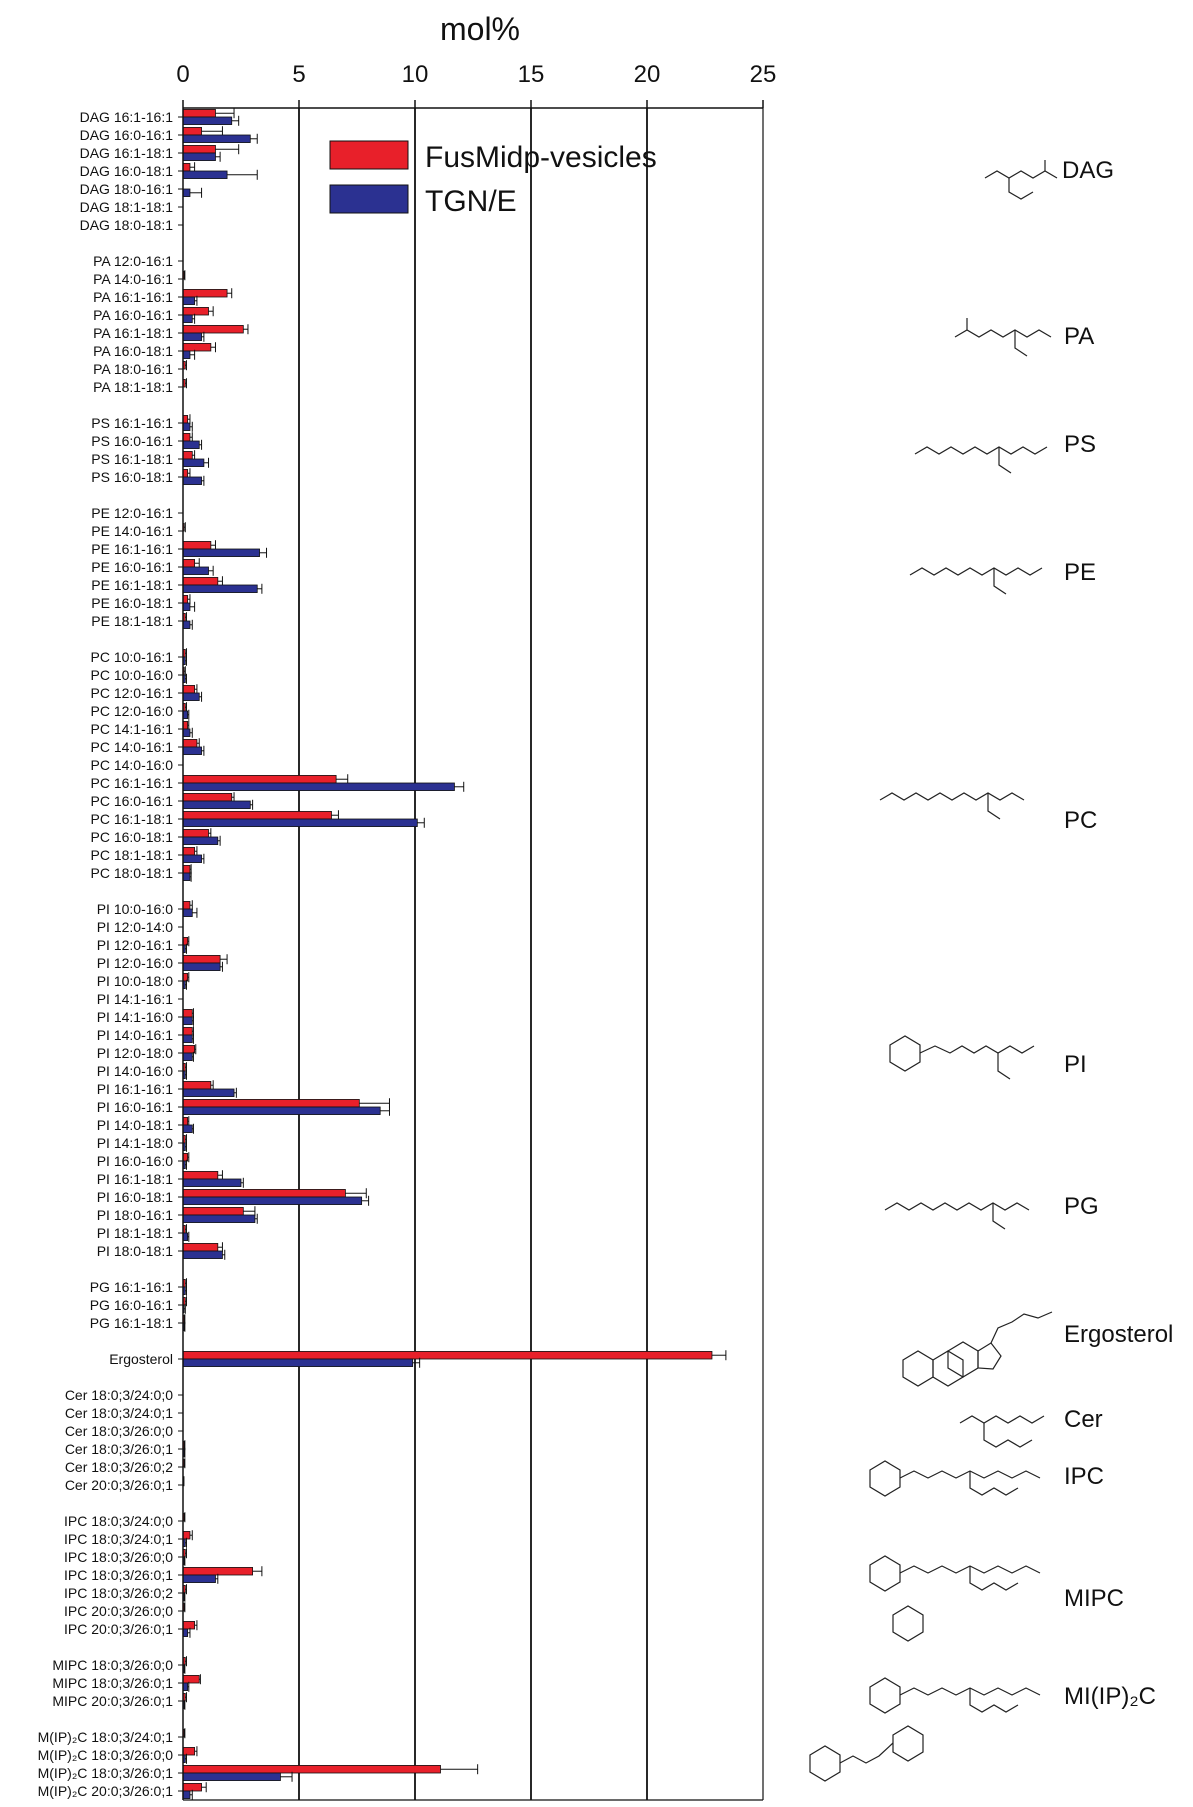 This screenshot has width=1193, height=1807. What do you see at coordinates (132, 585) in the screenshot?
I see `category-label: PE 16:1-18:1` at bounding box center [132, 585].